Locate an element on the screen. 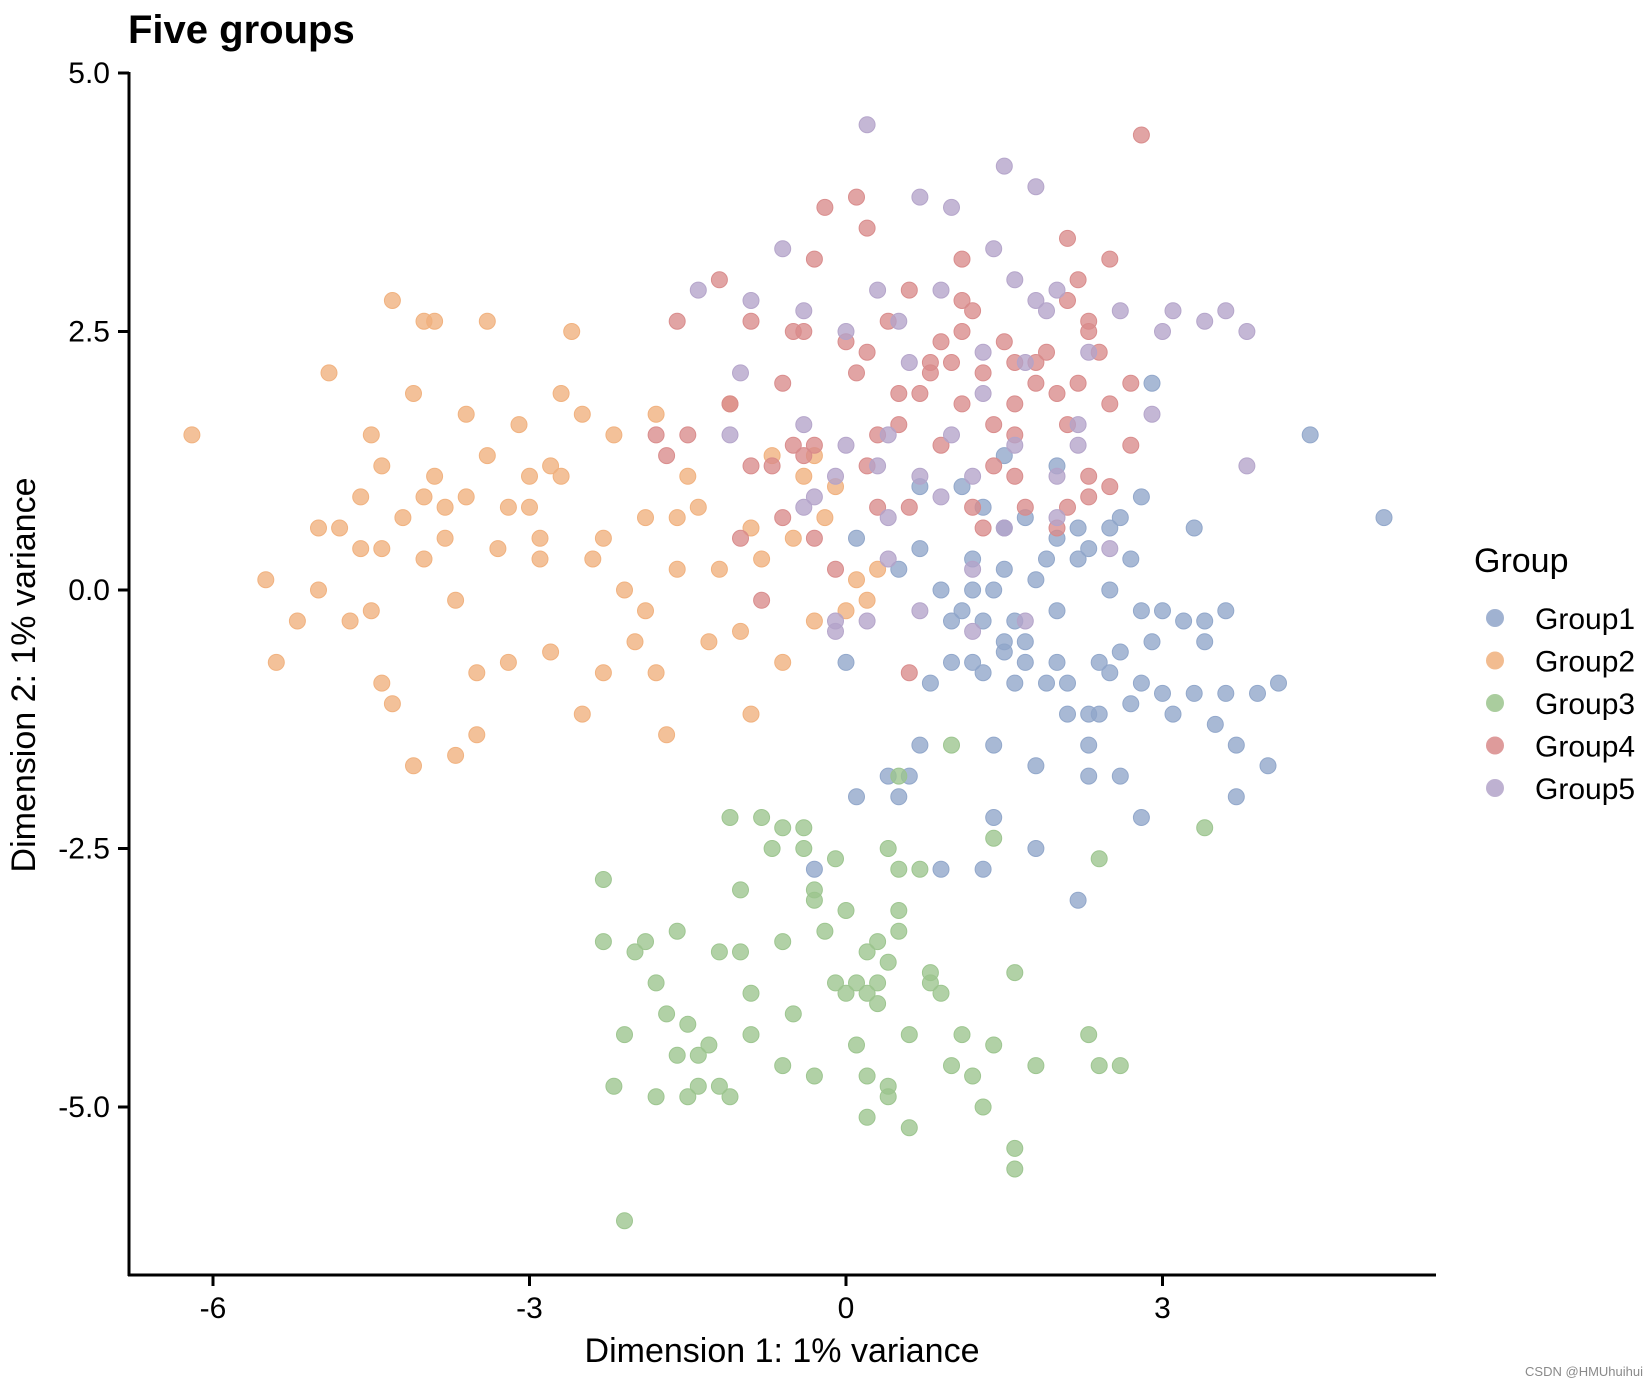 This screenshot has height=1384, width=1650. legend-label: Group3 is located at coordinates (1585, 704).